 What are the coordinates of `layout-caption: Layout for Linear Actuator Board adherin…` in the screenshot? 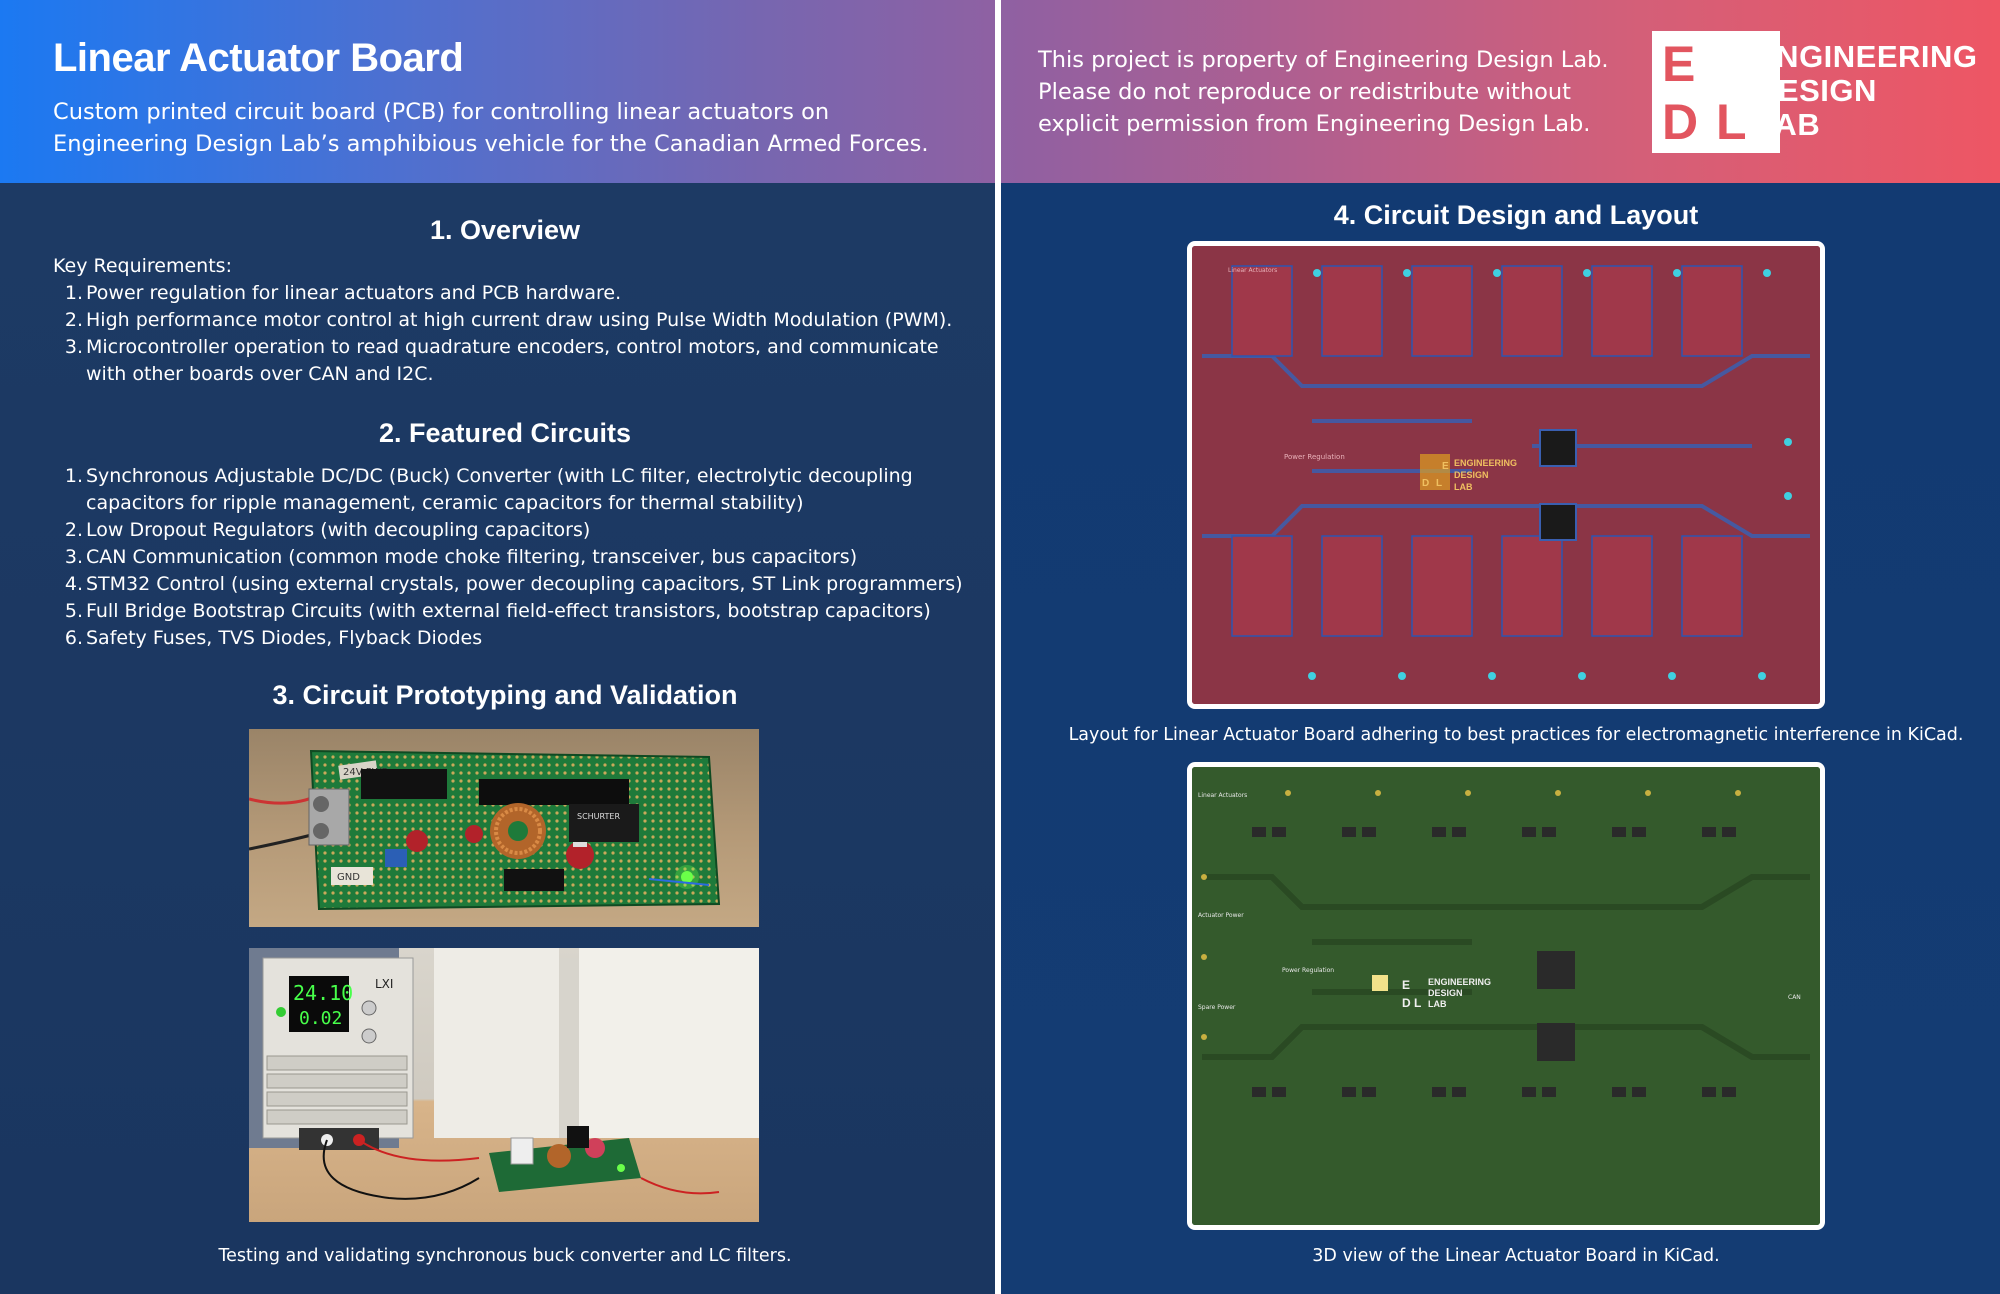 It's located at (1516, 735).